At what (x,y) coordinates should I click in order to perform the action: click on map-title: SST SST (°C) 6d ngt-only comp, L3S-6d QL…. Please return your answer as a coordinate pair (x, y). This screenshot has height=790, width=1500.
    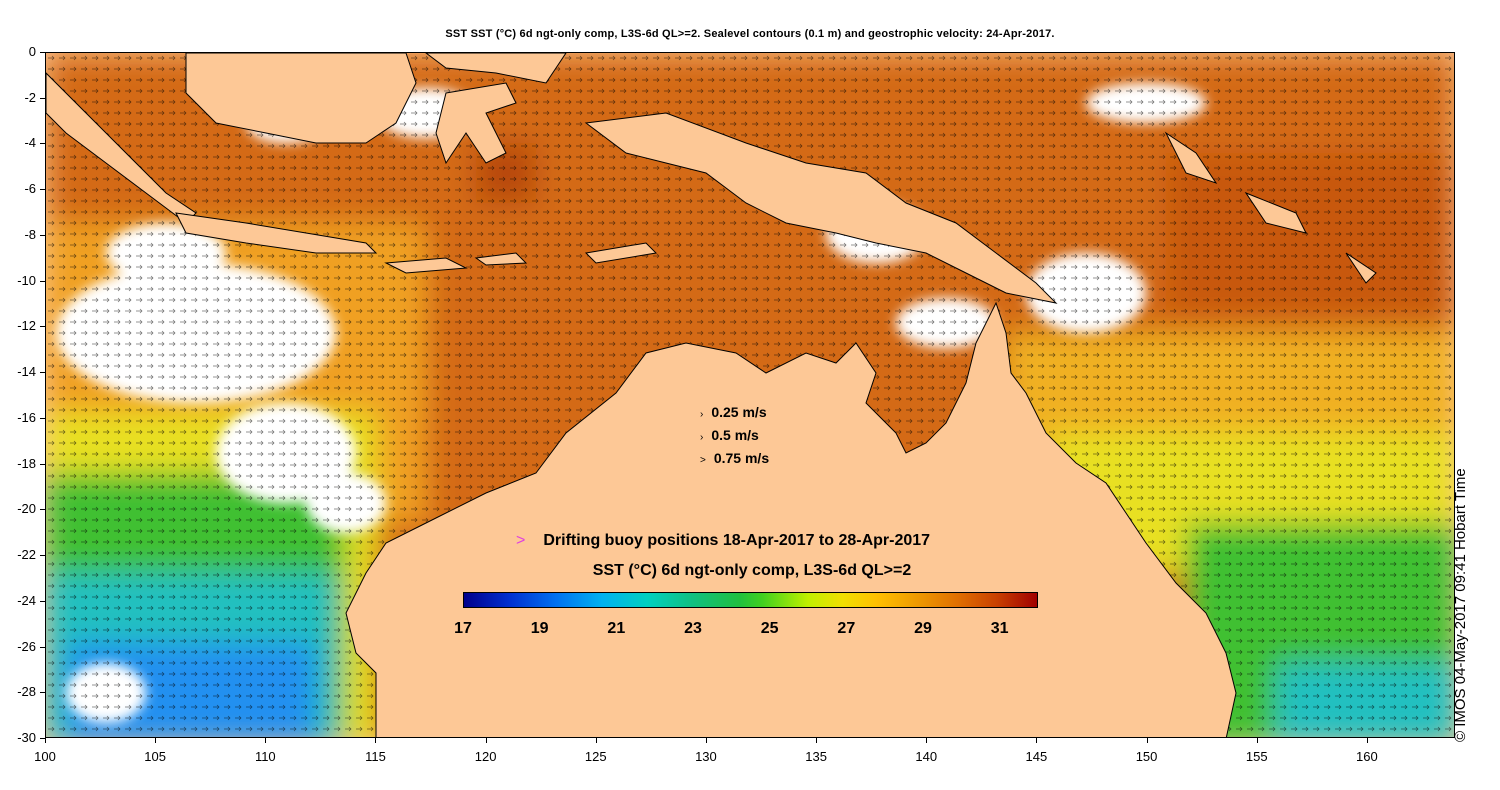
    Looking at the image, I should click on (750, 34).